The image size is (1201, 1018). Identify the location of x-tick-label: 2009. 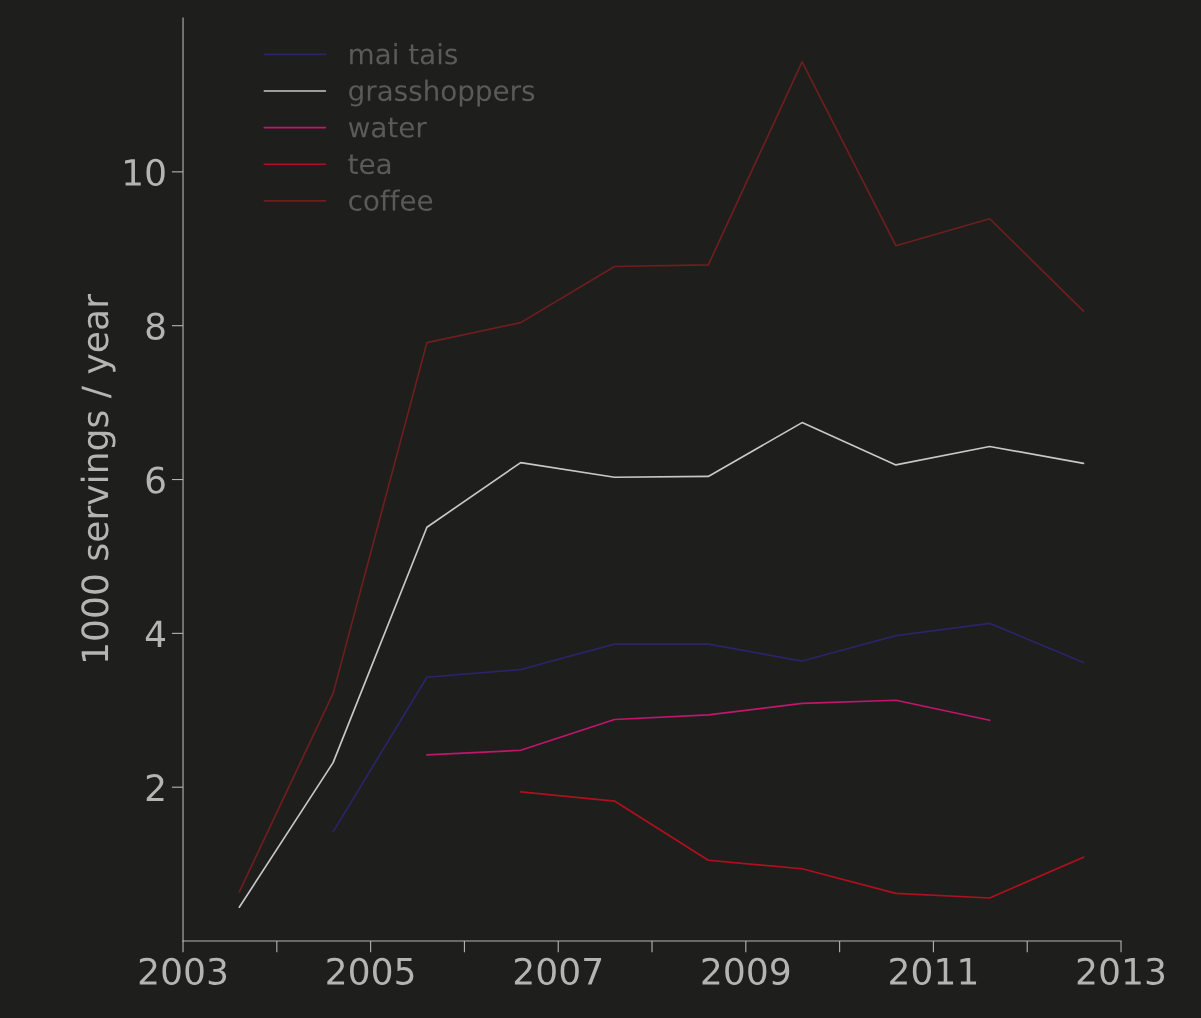
(746, 971).